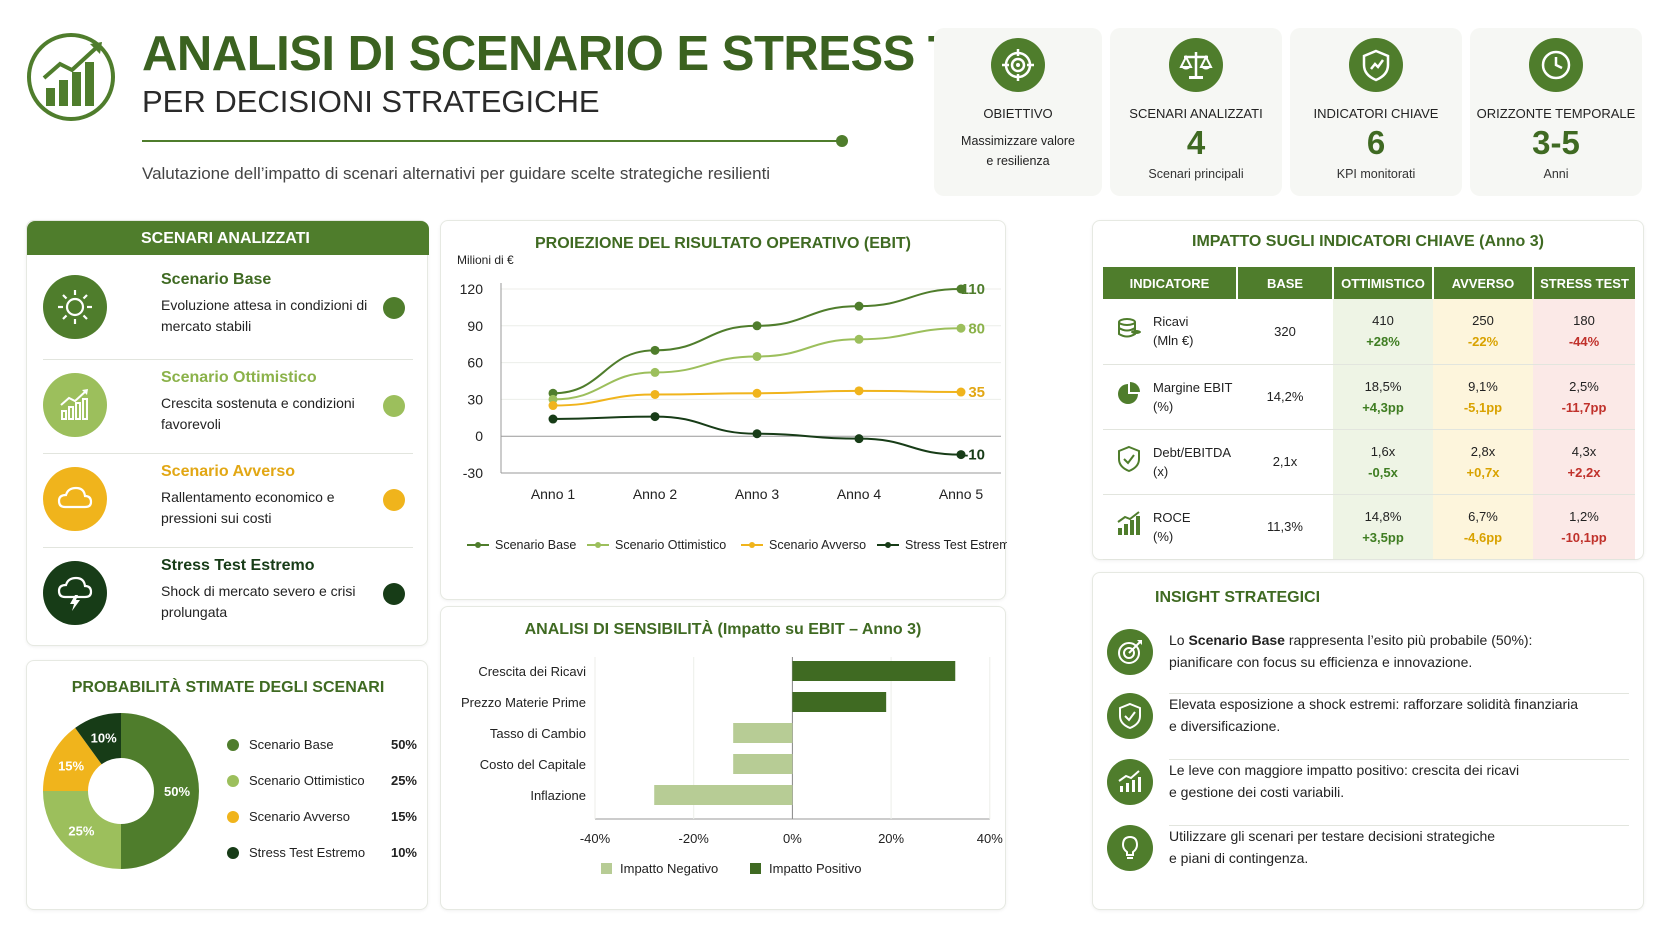  What do you see at coordinates (1556, 174) in the screenshot?
I see `kpi-sub: Anni` at bounding box center [1556, 174].